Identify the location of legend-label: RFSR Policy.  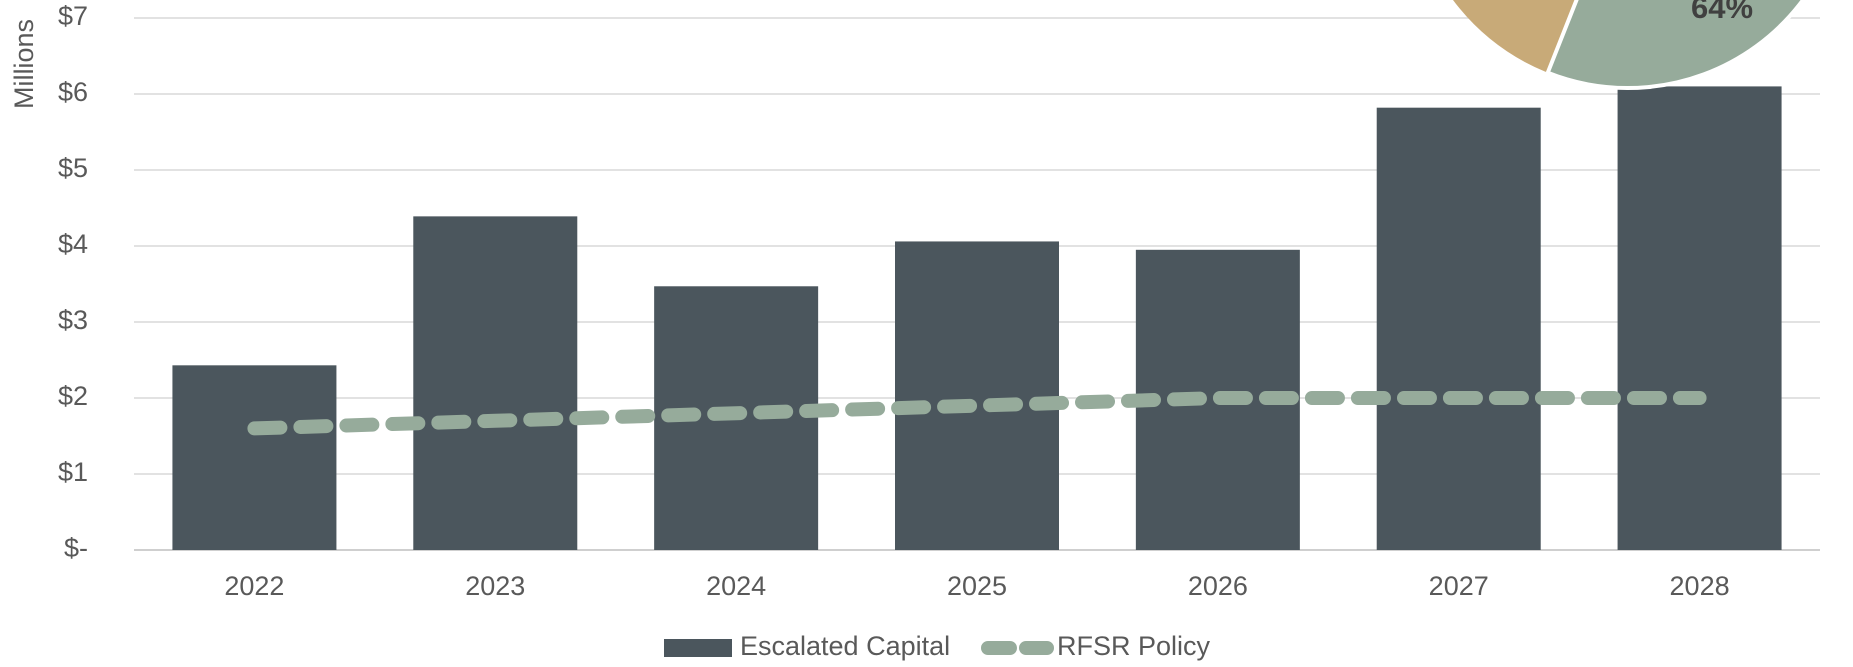
(1134, 646).